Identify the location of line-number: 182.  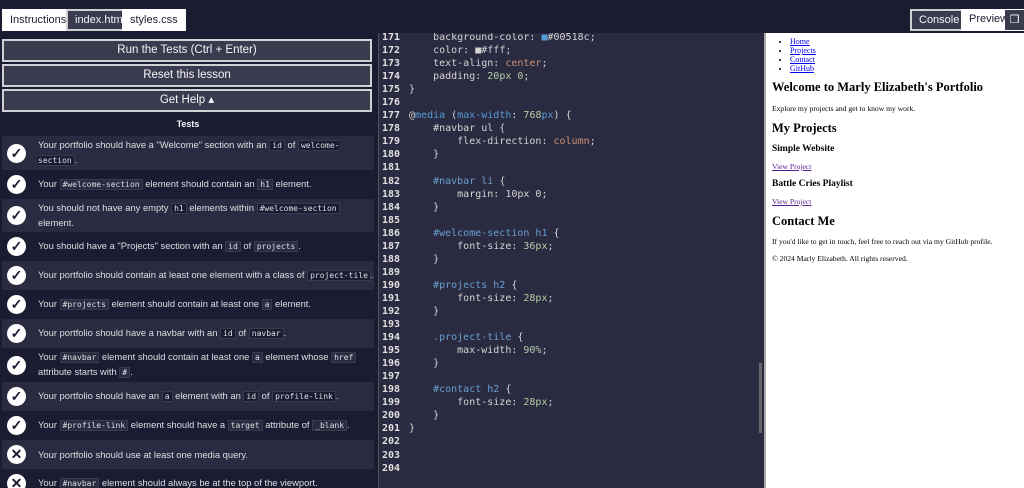
(391, 181).